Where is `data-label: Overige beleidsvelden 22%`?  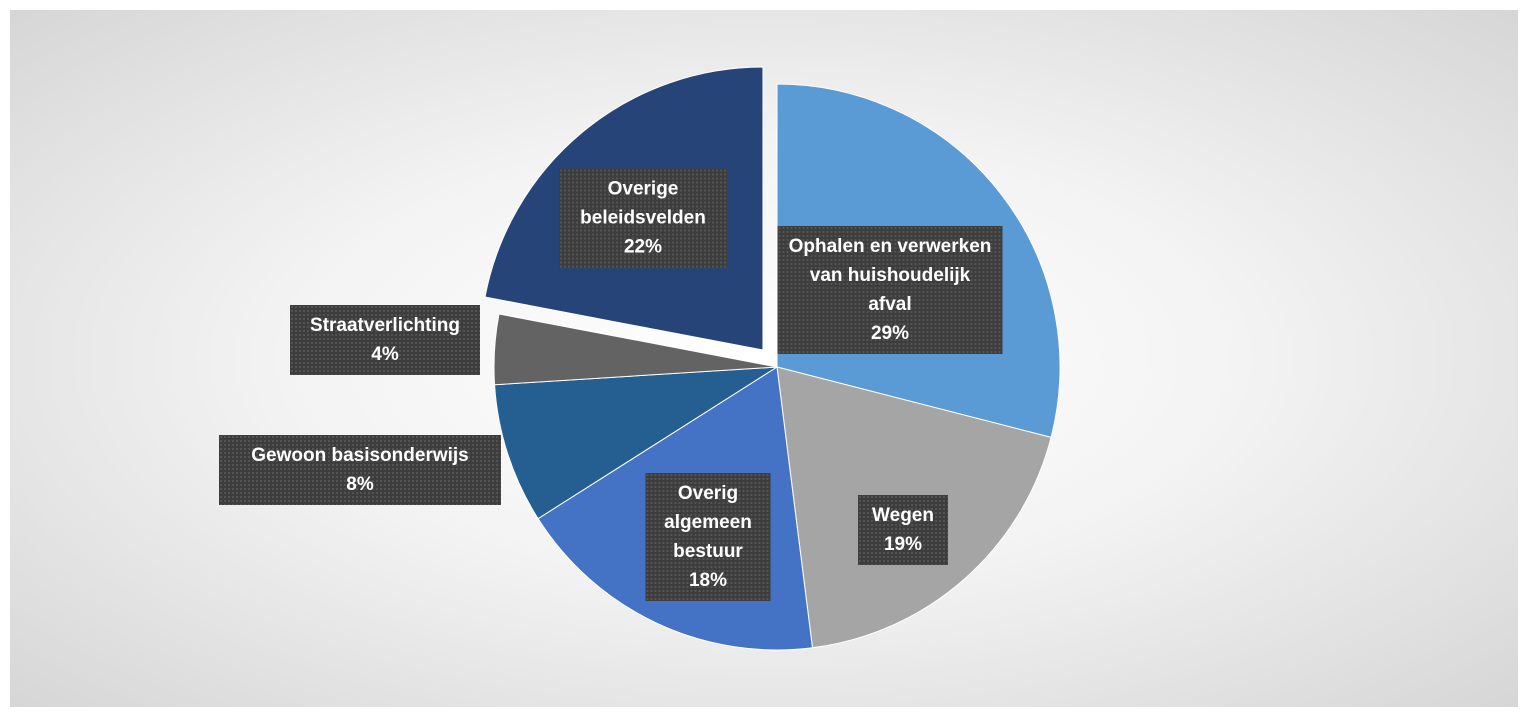
data-label: Overige beleidsvelden 22% is located at coordinates (643, 218).